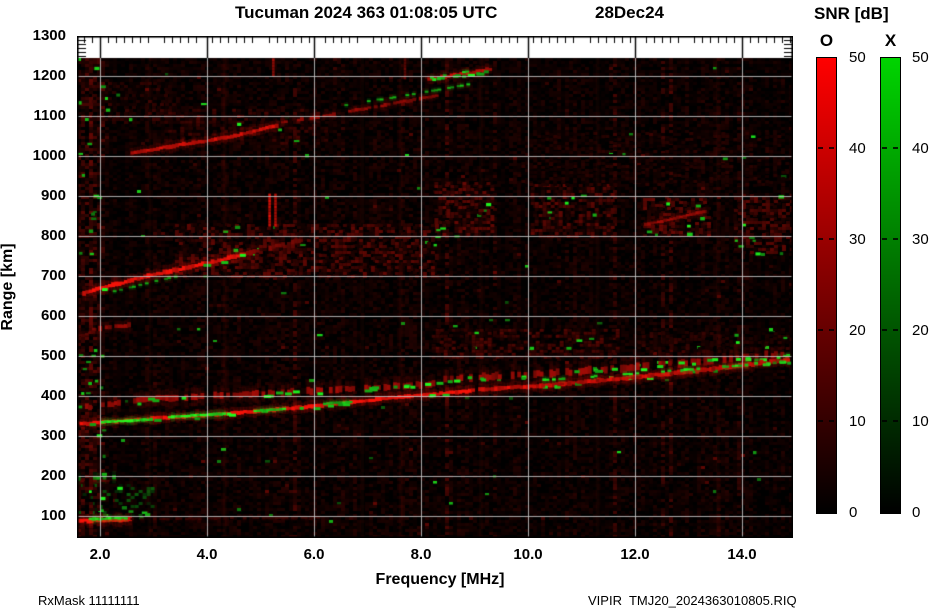 This screenshot has height=614, width=932. What do you see at coordinates (53, 235) in the screenshot?
I see `y-tick-label: 800` at bounding box center [53, 235].